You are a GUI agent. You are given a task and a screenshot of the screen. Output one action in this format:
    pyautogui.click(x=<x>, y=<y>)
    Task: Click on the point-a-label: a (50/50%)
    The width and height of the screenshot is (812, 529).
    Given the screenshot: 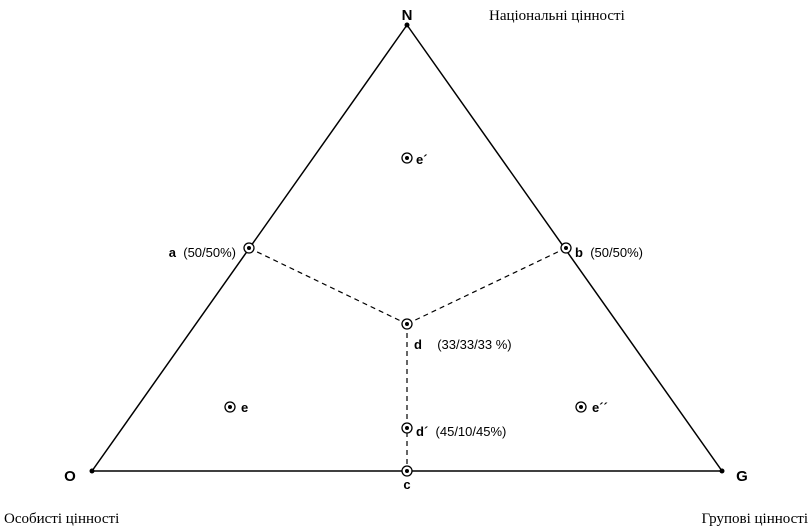 What is the action you would take?
    pyautogui.click(x=202, y=252)
    